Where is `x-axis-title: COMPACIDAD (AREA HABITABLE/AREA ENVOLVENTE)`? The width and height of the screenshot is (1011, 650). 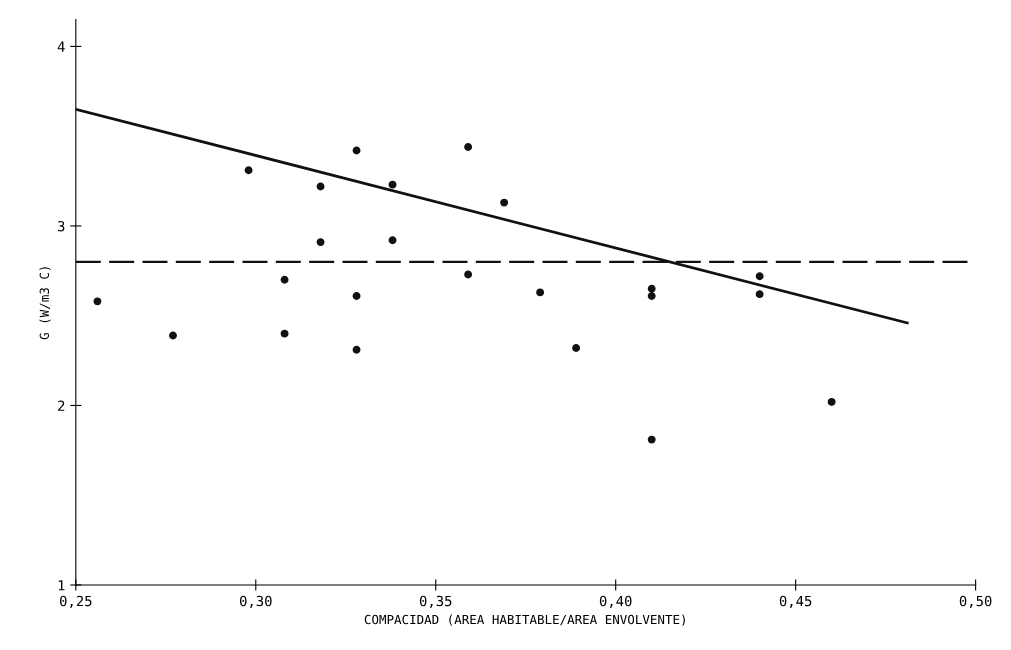
x-axis-title: COMPACIDAD (AREA HABITABLE/AREA ENVOLVENTE) is located at coordinates (524, 620).